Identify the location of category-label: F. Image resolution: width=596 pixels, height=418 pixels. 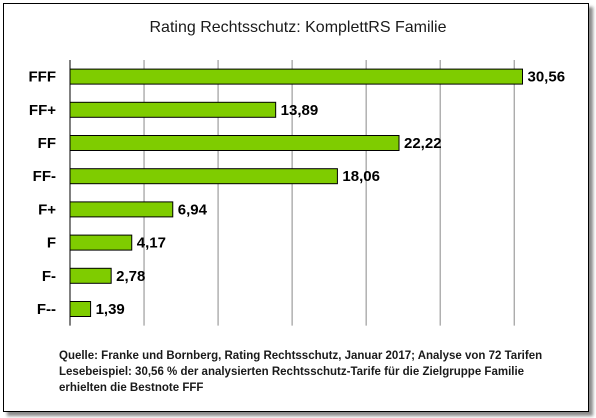
(51, 243).